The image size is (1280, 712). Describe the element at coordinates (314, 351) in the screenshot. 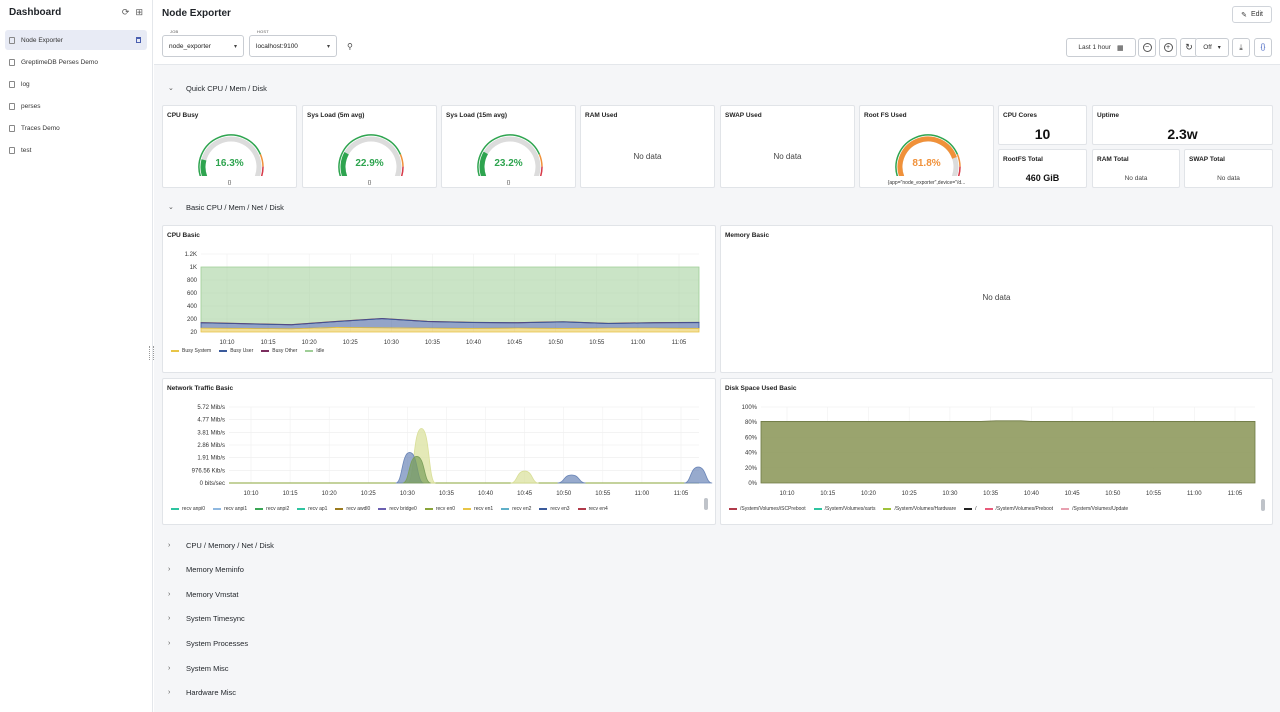

I see `legend-item: Idle` at that location.